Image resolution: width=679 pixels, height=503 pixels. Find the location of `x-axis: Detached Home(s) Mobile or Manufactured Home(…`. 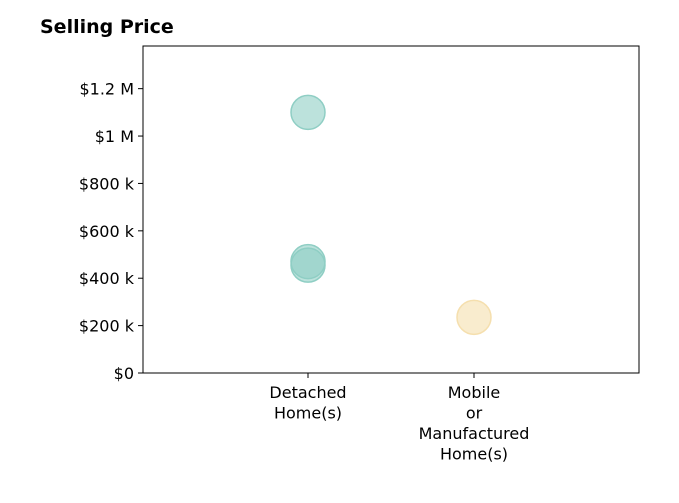

x-axis: Detached Home(s) Mobile or Manufactured Home(… is located at coordinates (399, 418).